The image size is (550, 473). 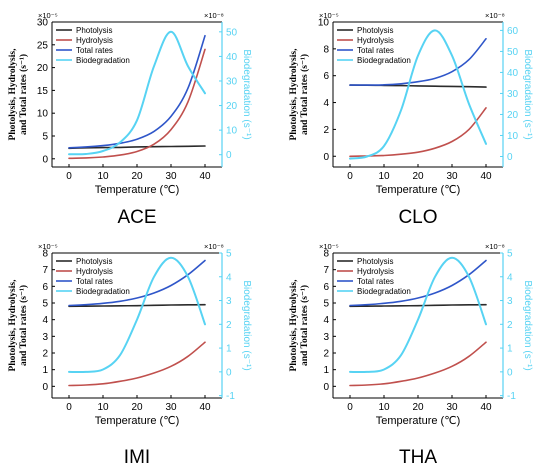 I want to click on y-tick-label: 15, so click(x=43, y=91).